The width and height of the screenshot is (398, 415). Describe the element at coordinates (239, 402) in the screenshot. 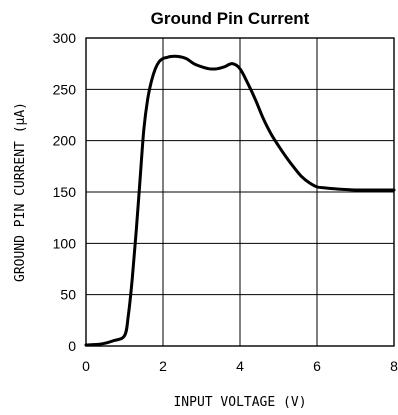

I see `x-axis-label: INPUT VOLTAGE (V)` at that location.